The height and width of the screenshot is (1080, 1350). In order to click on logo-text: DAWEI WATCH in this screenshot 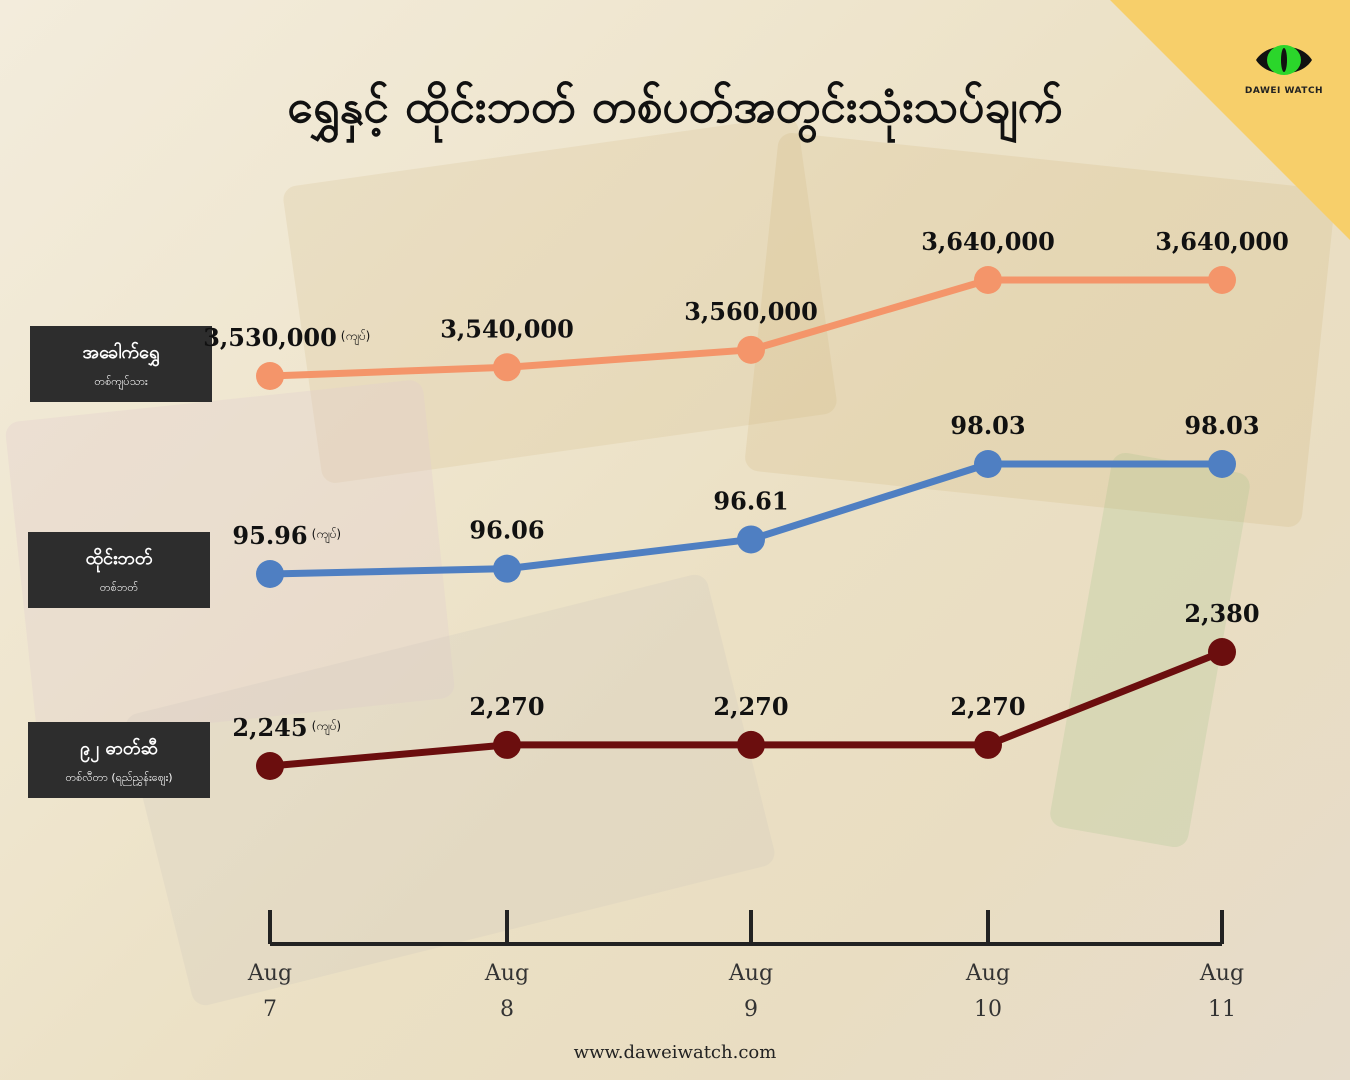, I will do `click(1284, 91)`.